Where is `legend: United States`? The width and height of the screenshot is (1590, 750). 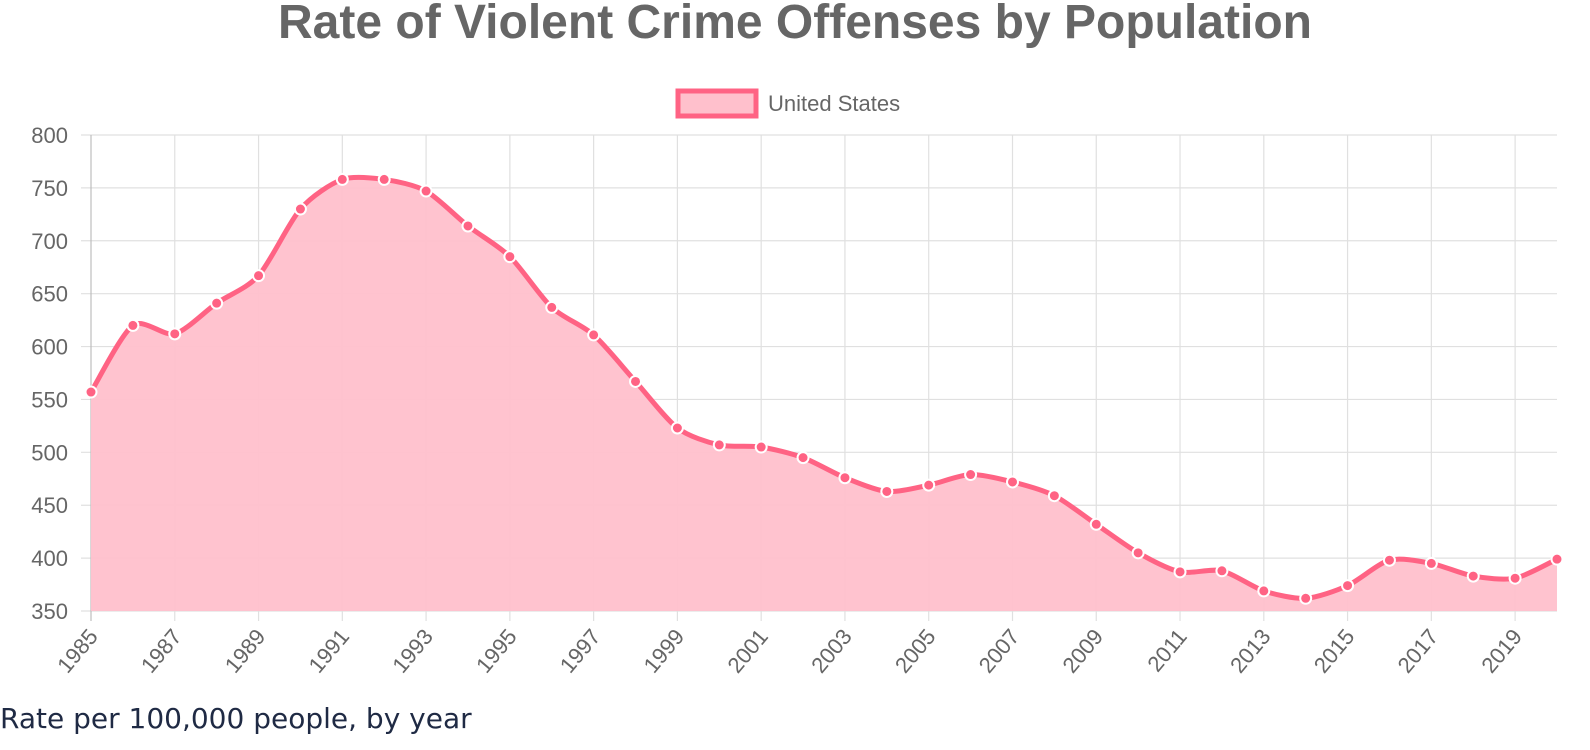
legend: United States is located at coordinates (787, 103).